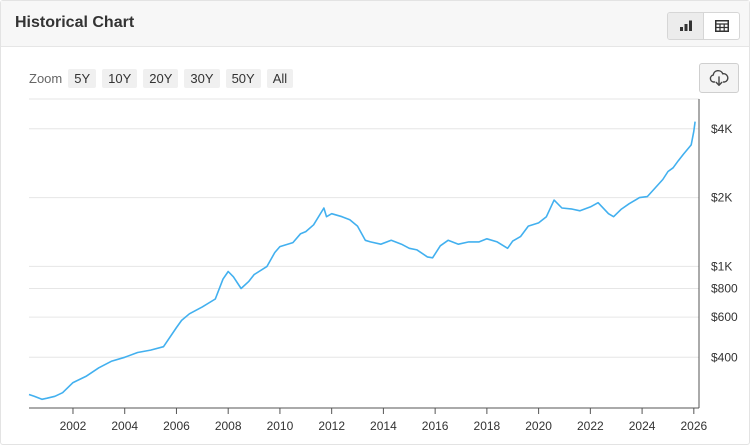 This screenshot has width=750, height=445. I want to click on x-tick-label: 2006, so click(176, 426).